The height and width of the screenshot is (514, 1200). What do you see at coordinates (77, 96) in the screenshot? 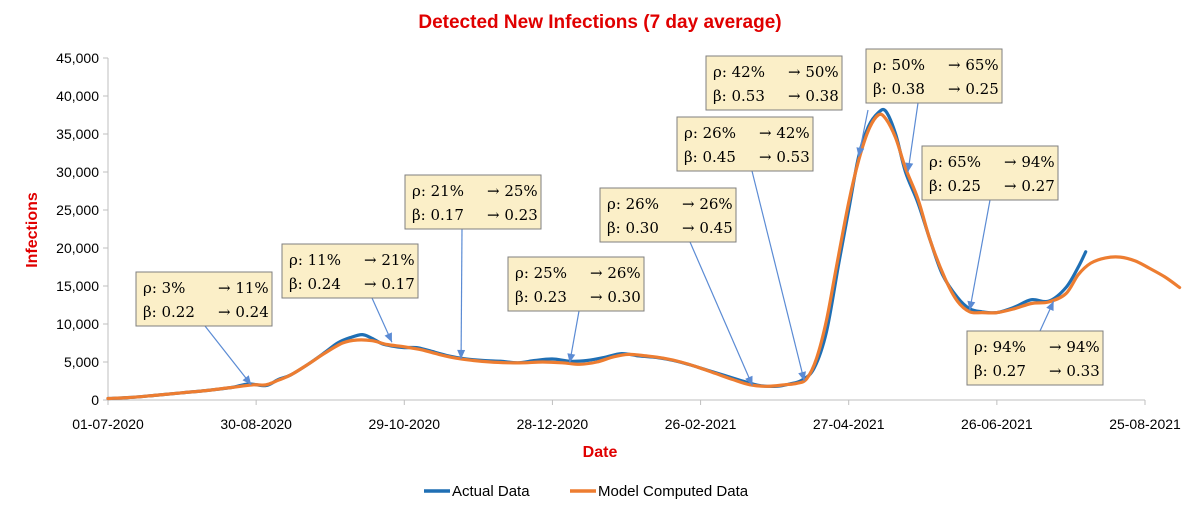
I see `y-tick-label: 40,000` at bounding box center [77, 96].